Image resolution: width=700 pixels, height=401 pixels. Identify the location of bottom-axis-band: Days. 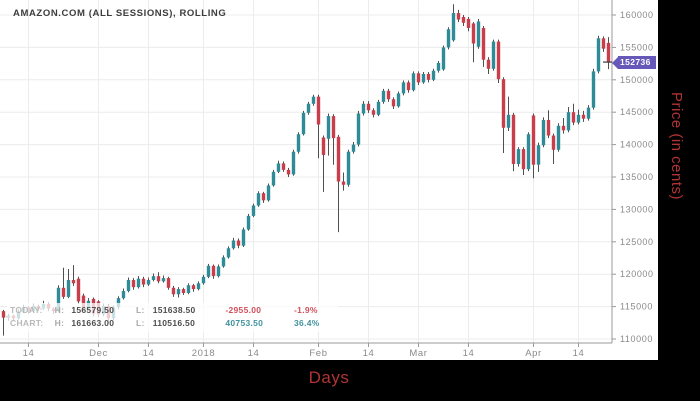
(350, 380).